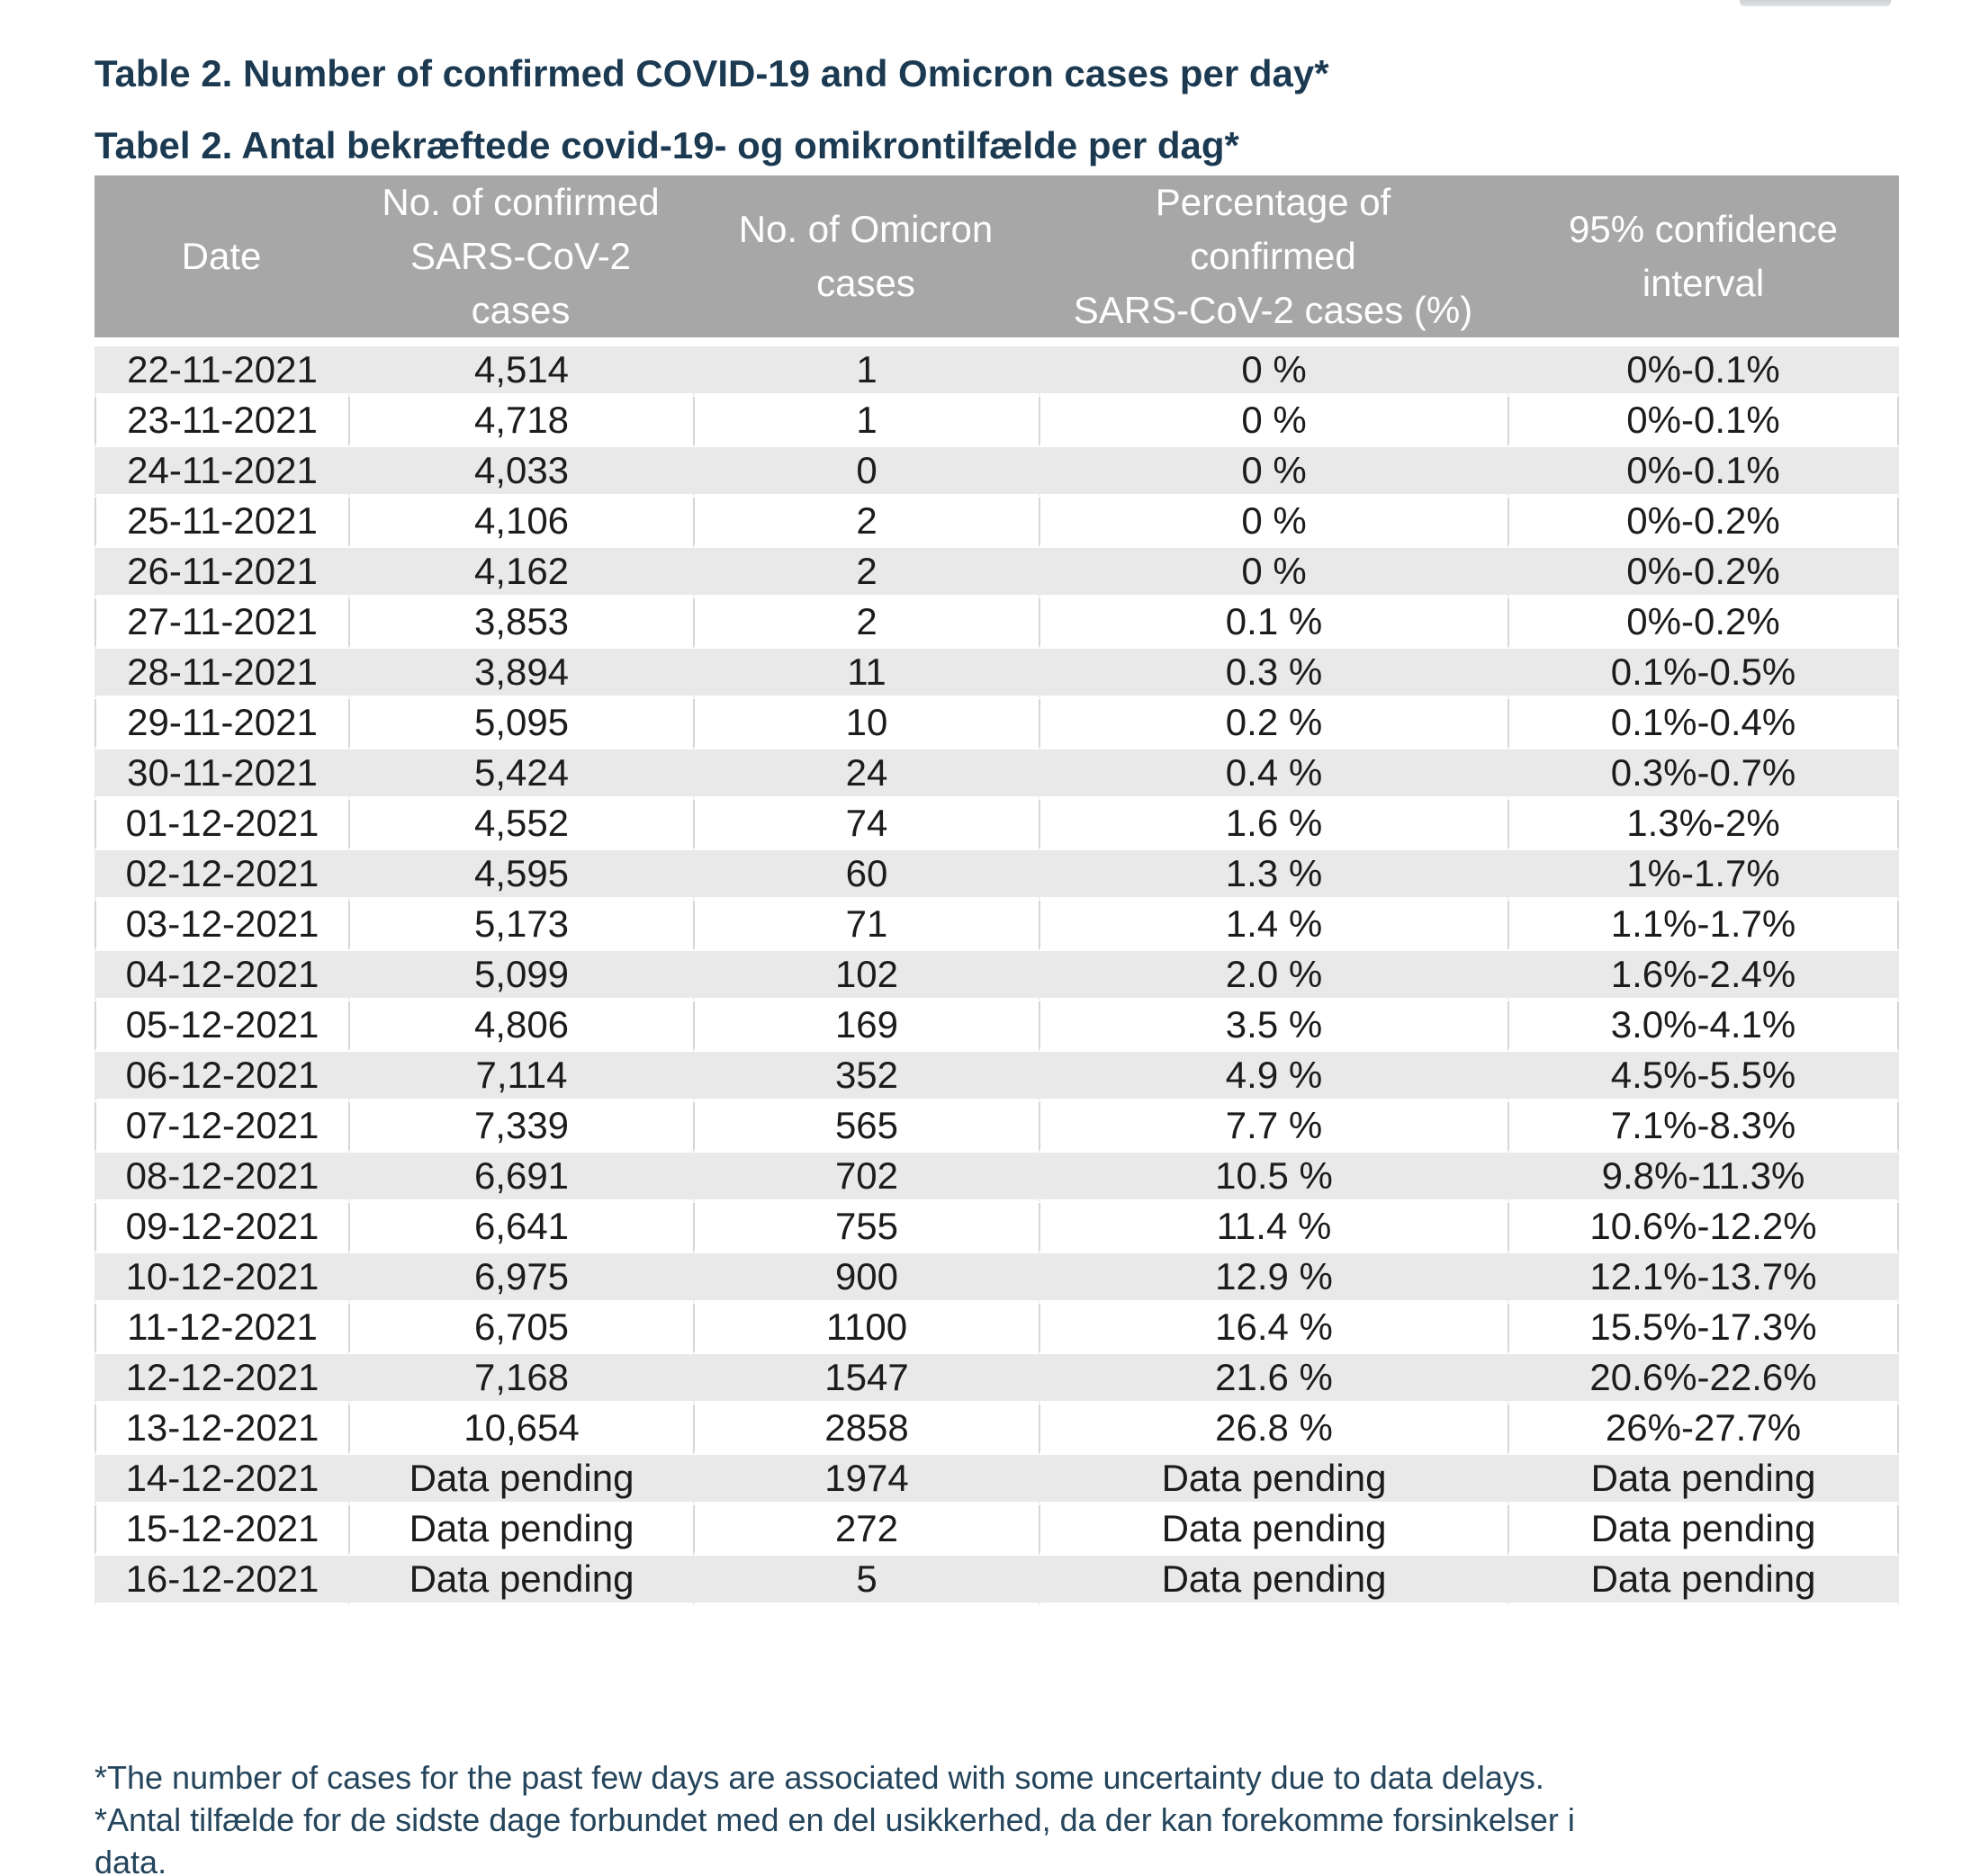 Image resolution: width=1980 pixels, height=1876 pixels. Describe the element at coordinates (996, 674) in the screenshot. I see `table-row: 28-11-2021 3,894 11 0.3 % 0.1%-0.5%` at that location.